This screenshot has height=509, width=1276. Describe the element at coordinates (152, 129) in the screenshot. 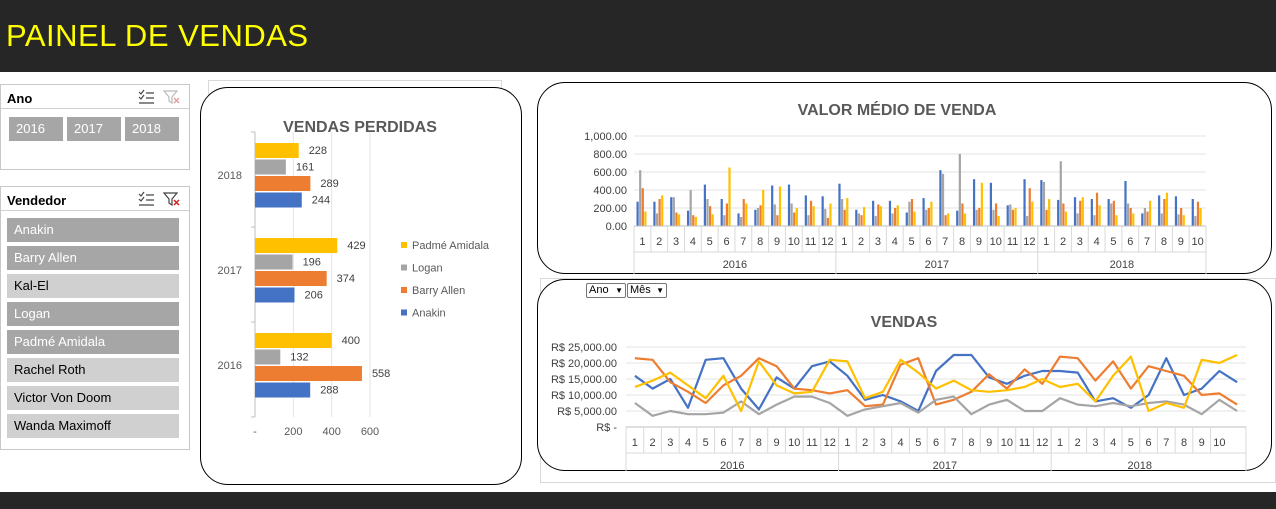

I see `slicer-ano-2018: 2018` at that location.